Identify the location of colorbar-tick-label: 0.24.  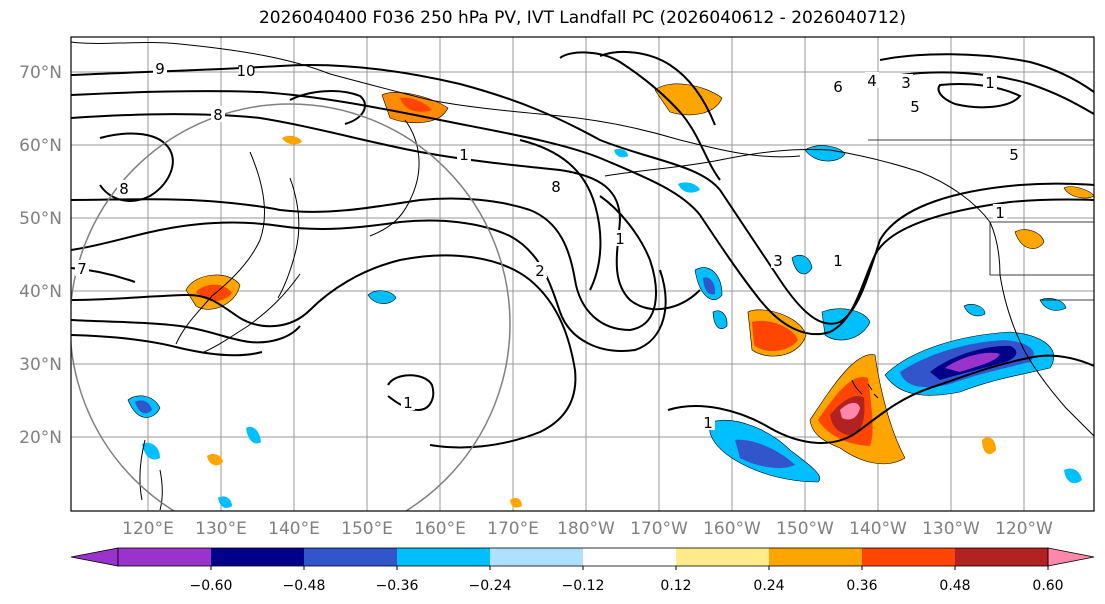
(768, 586).